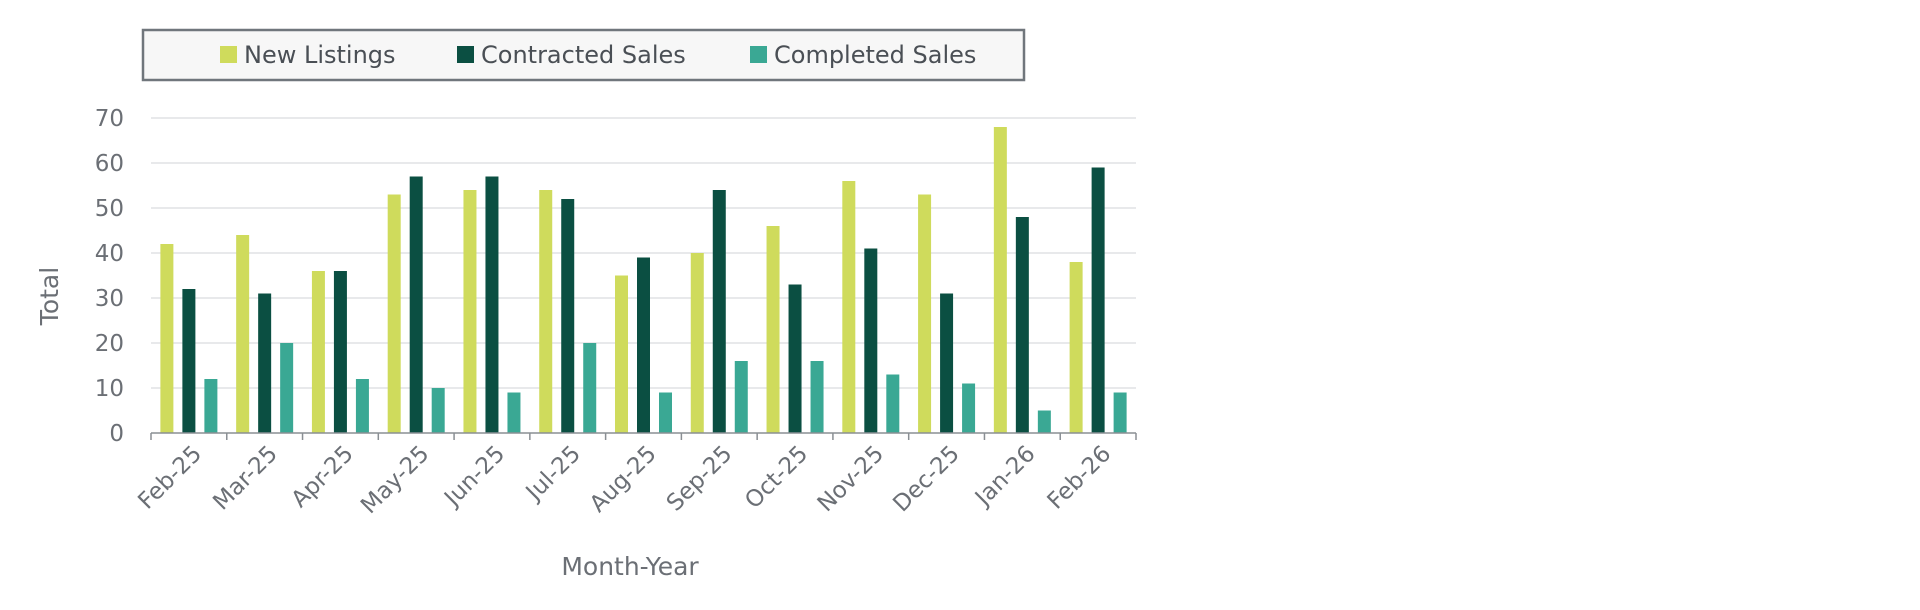  Describe the element at coordinates (320, 55) in the screenshot. I see `legend-label: New Listings` at that location.